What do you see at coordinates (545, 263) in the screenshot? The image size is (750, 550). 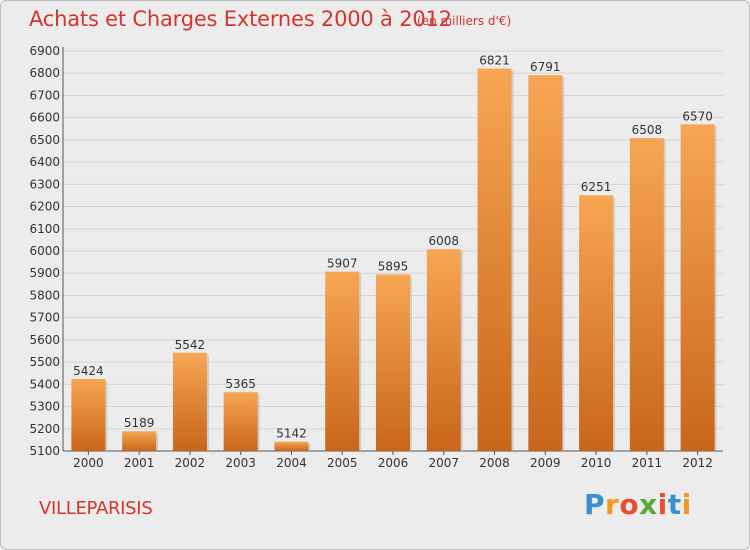 I see `bar-2009` at bounding box center [545, 263].